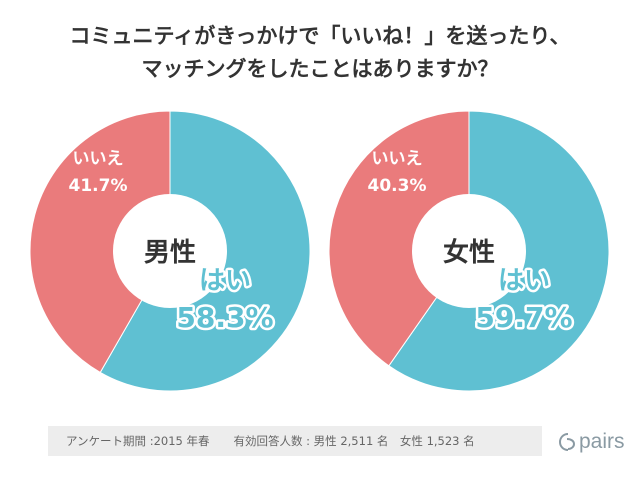 The height and width of the screenshot is (490, 640). Describe the element at coordinates (320, 69) in the screenshot. I see `title-line-2: マッチングをしたことはありますか？` at that location.